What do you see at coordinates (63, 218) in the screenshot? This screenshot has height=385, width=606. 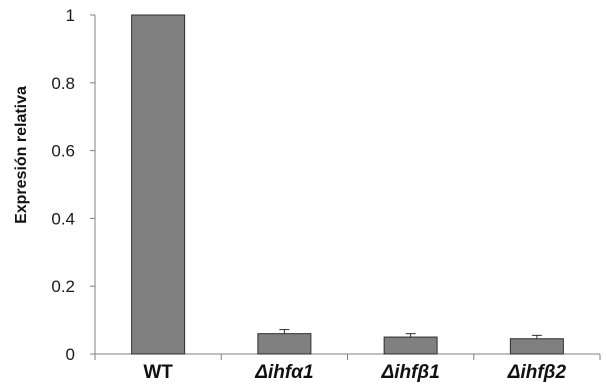 I see `y-tick-label: 0.4` at bounding box center [63, 218].